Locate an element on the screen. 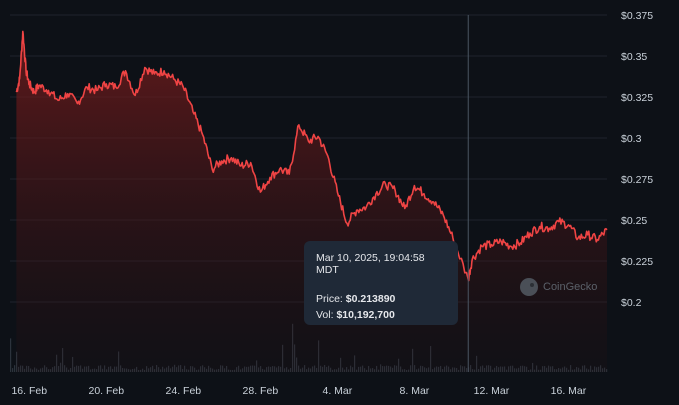  x-tick-label: 12. Mar is located at coordinates (492, 391).